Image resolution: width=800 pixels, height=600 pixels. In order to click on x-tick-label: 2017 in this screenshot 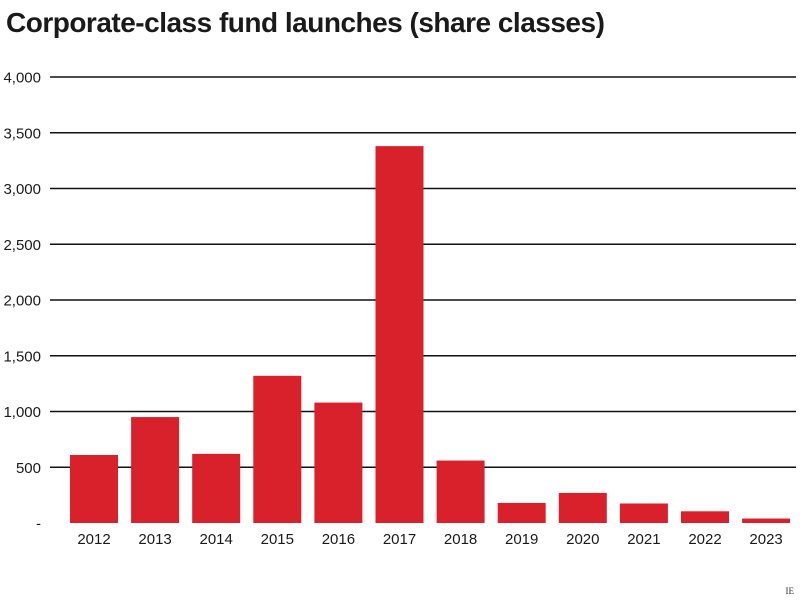, I will do `click(399, 539)`.